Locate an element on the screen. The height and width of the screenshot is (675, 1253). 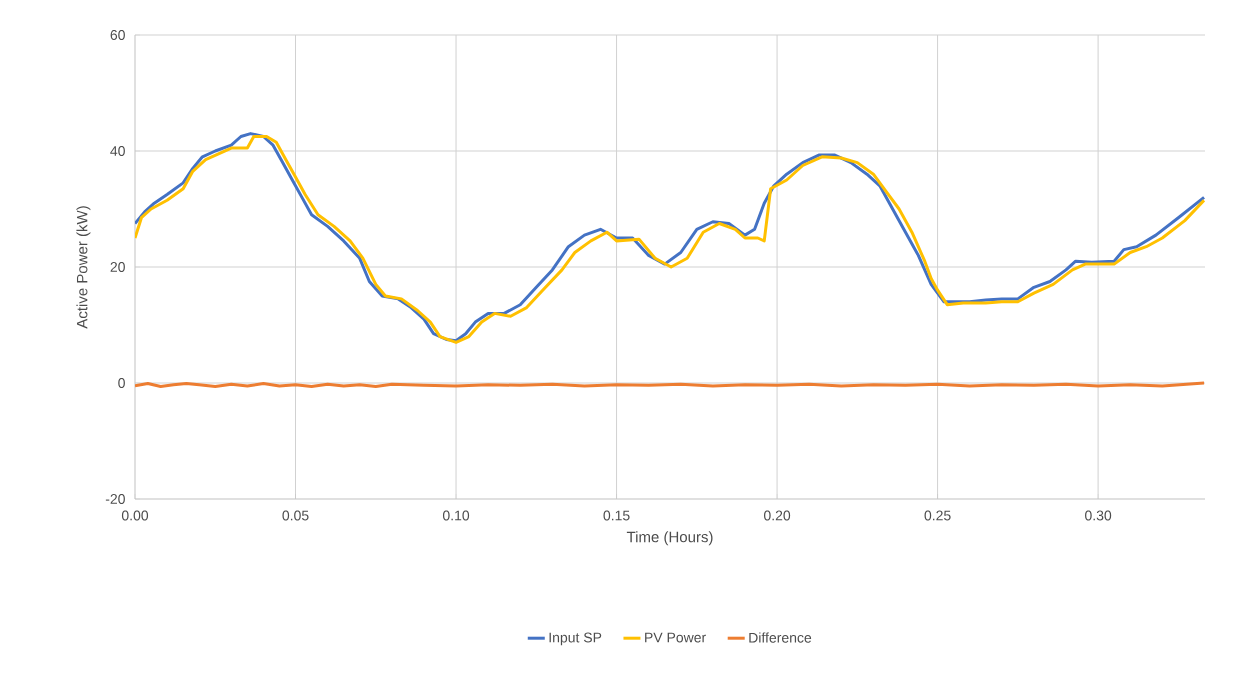
x-tick-label: 0.30 is located at coordinates (1098, 515).